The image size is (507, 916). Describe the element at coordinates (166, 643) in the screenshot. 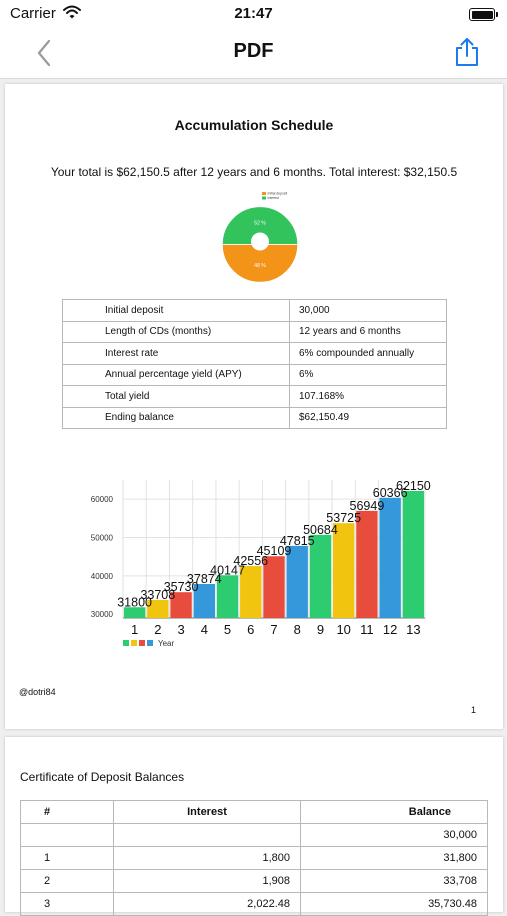

I see `legend-label: Year` at that location.